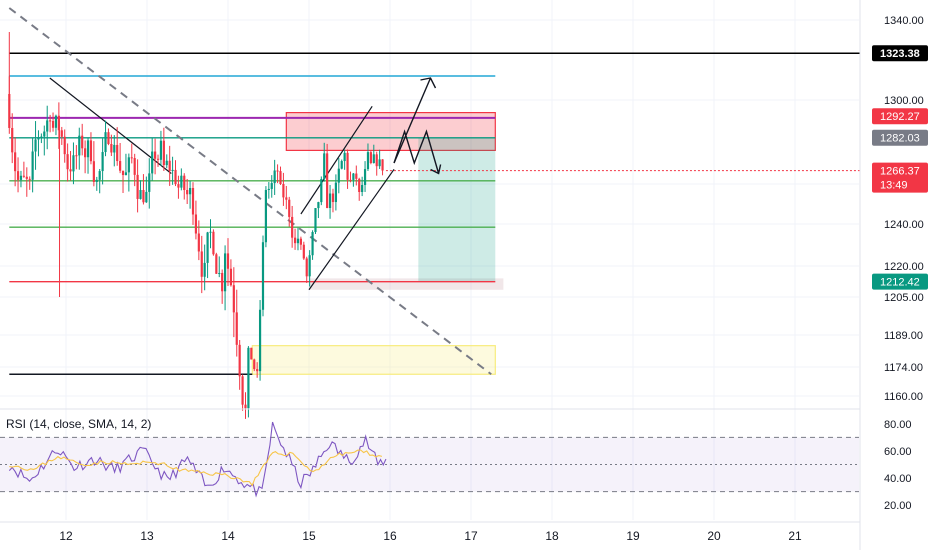 This screenshot has height=555, width=932. I want to click on zone-supply, so click(390, 131).